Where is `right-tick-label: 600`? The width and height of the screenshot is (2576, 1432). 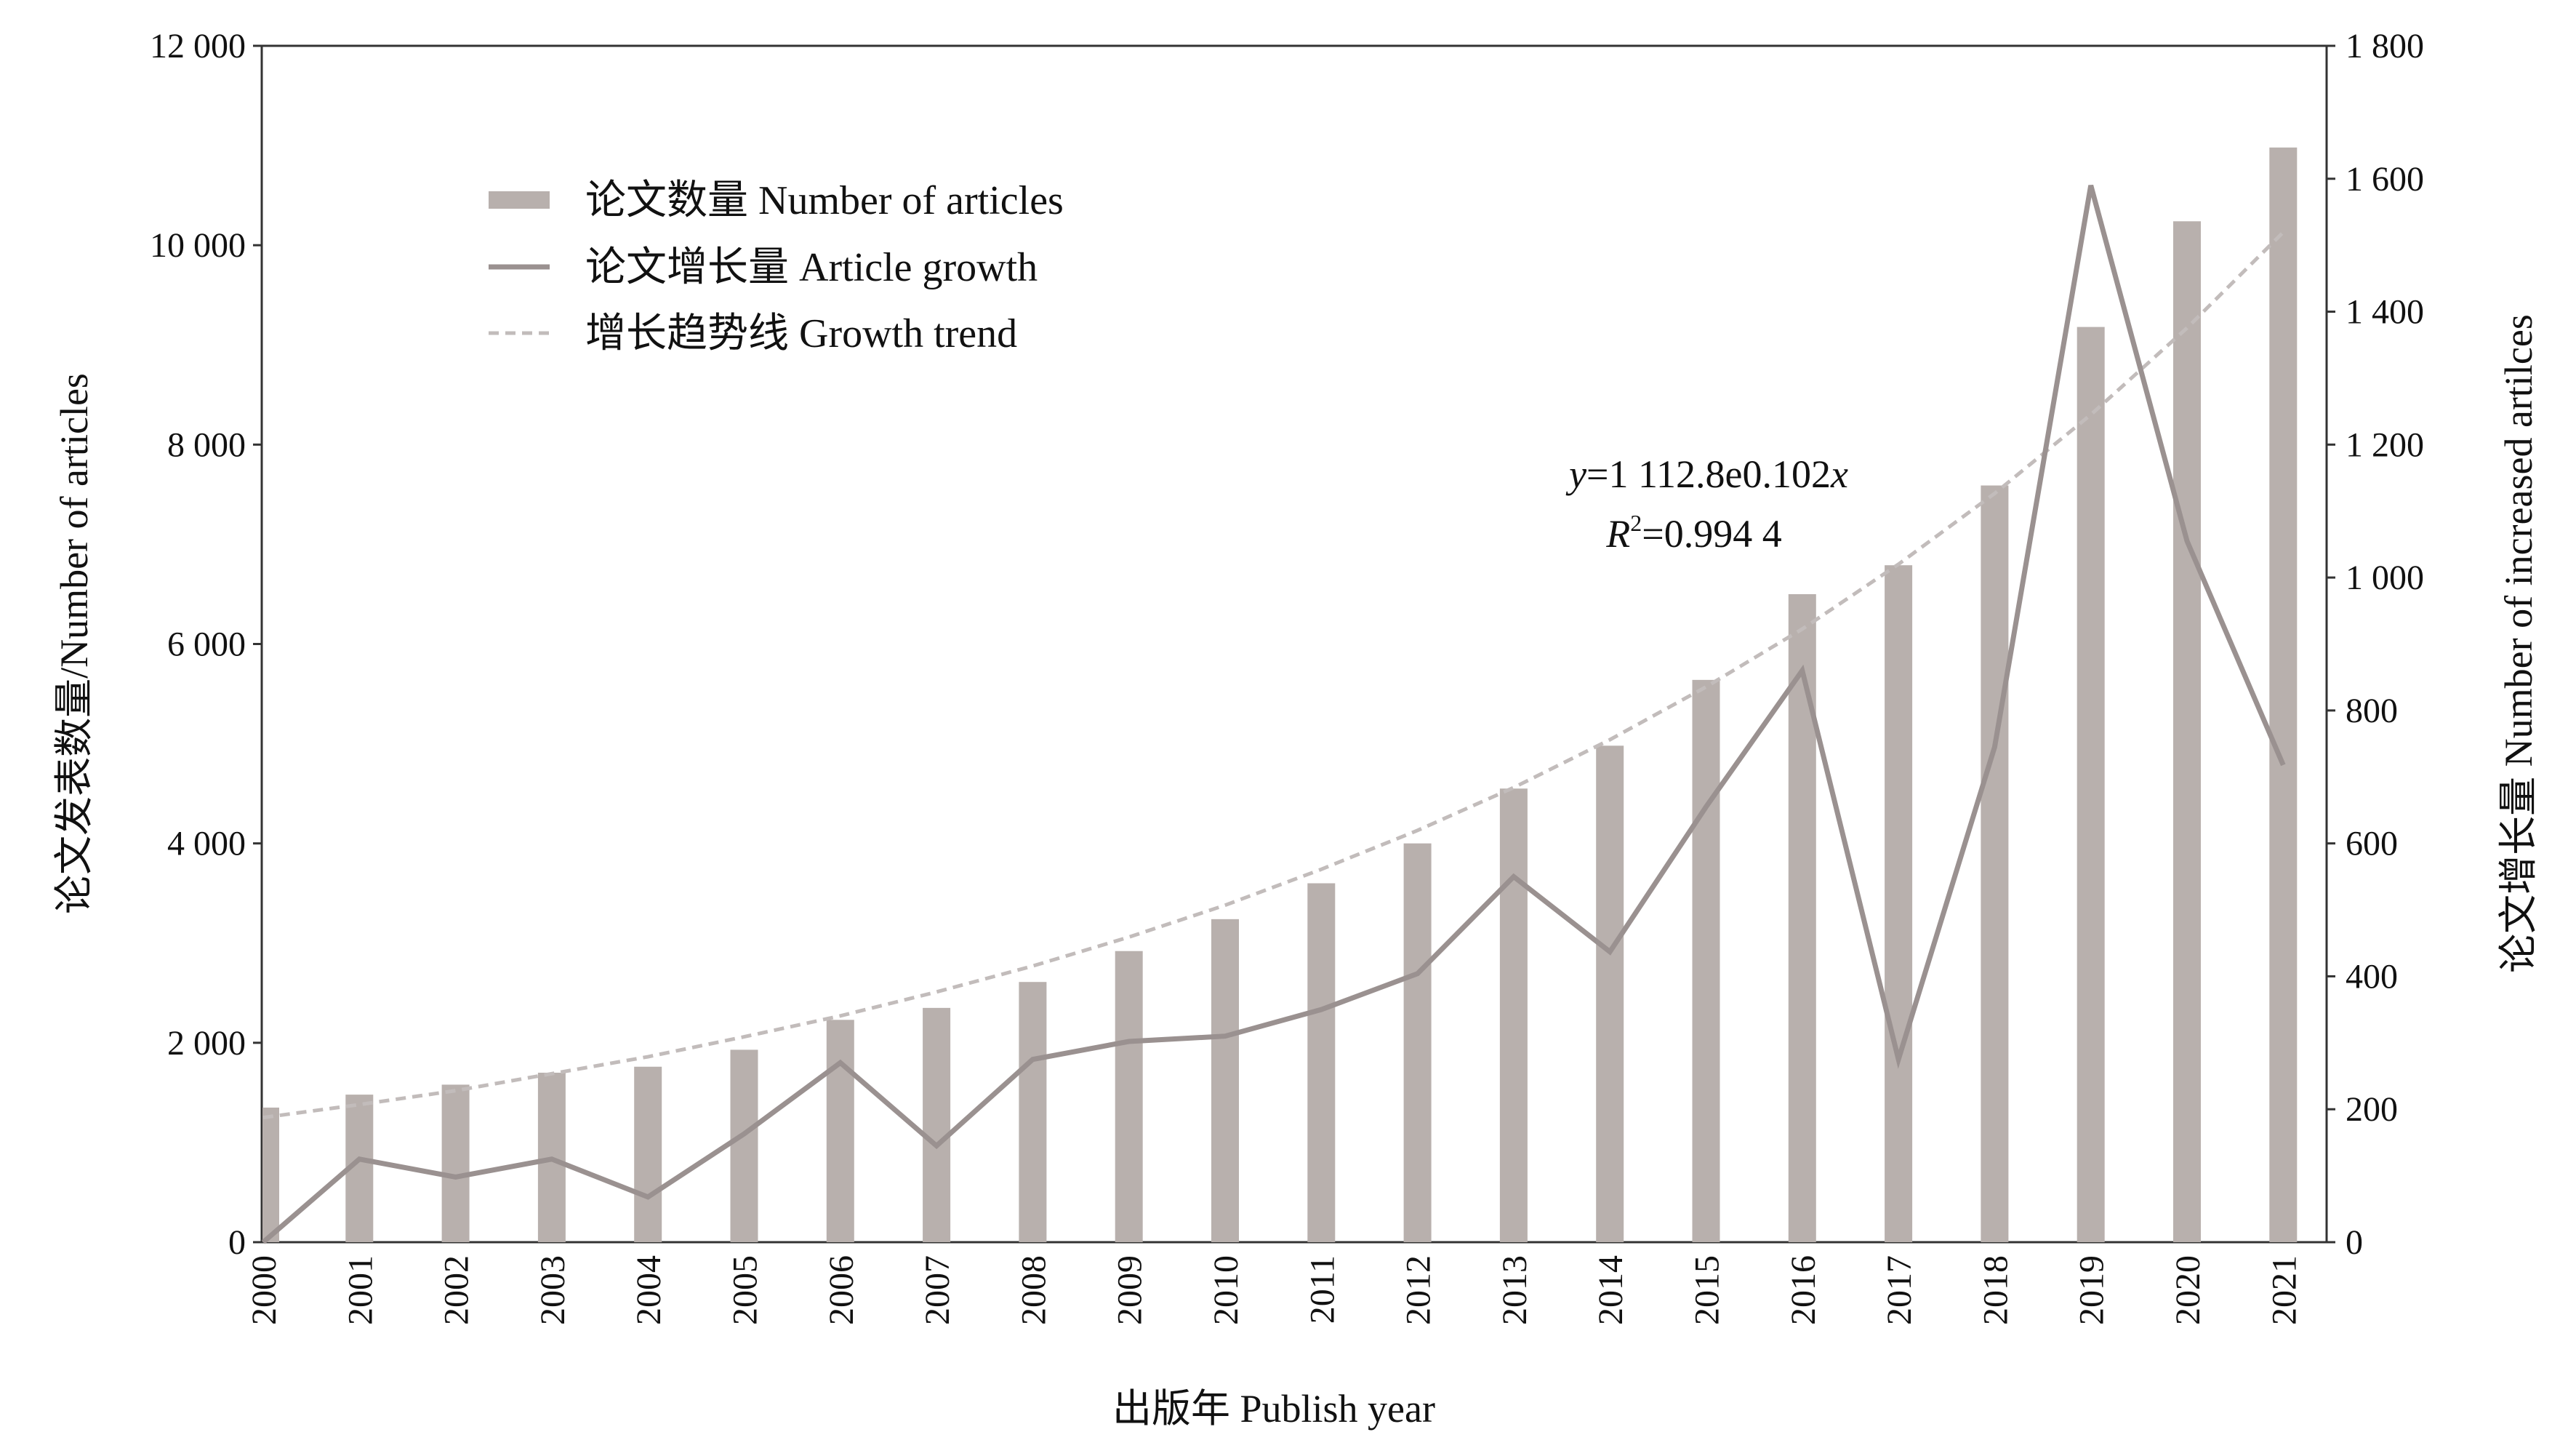
right-tick-label: 600 is located at coordinates (2372, 844).